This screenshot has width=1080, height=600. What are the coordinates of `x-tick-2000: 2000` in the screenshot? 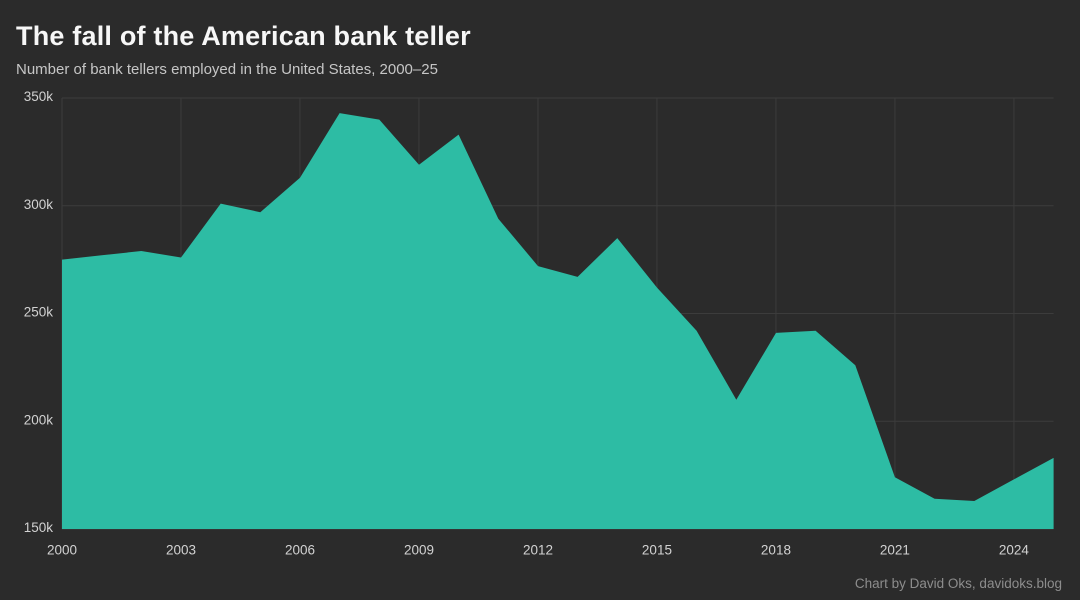 It's located at (62, 550).